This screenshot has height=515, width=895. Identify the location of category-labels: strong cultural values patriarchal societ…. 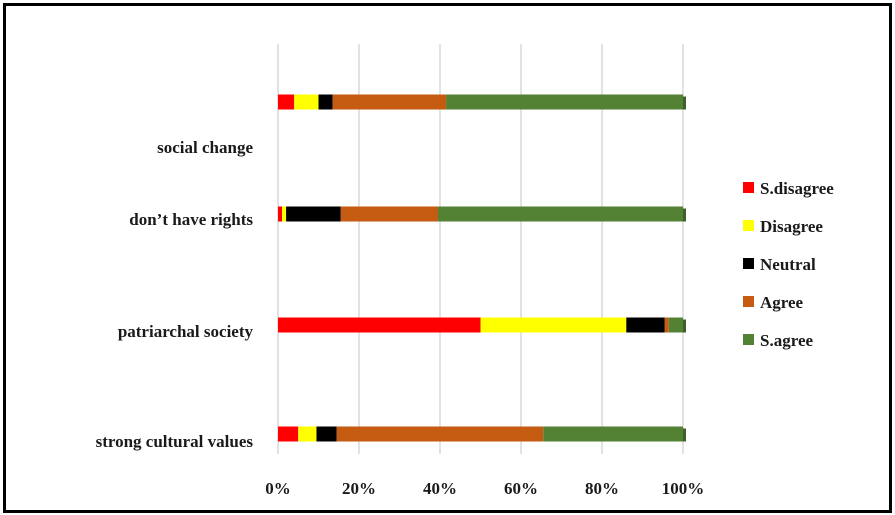
(175, 294).